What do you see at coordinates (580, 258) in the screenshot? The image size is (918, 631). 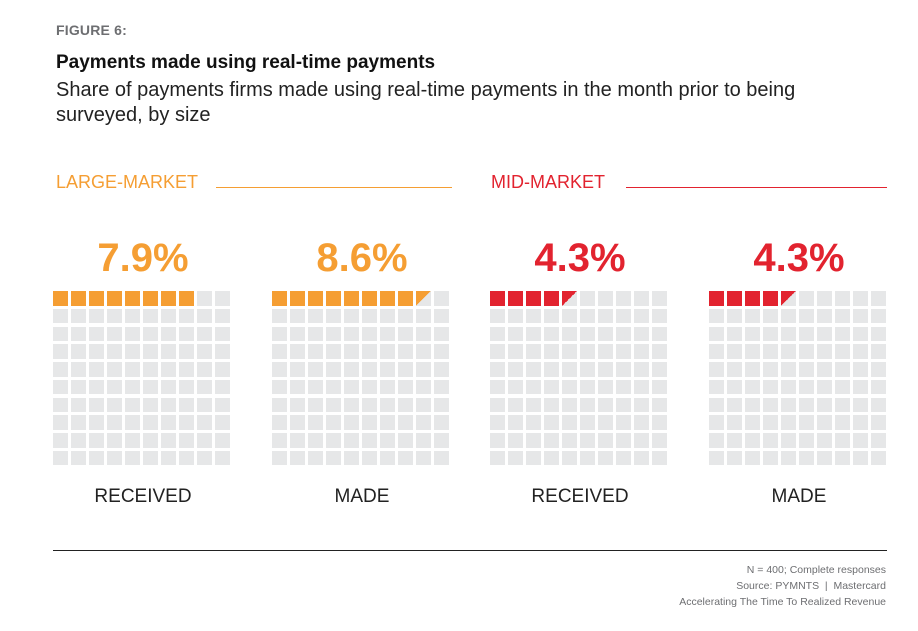 I see `value-label: 4.3%` at bounding box center [580, 258].